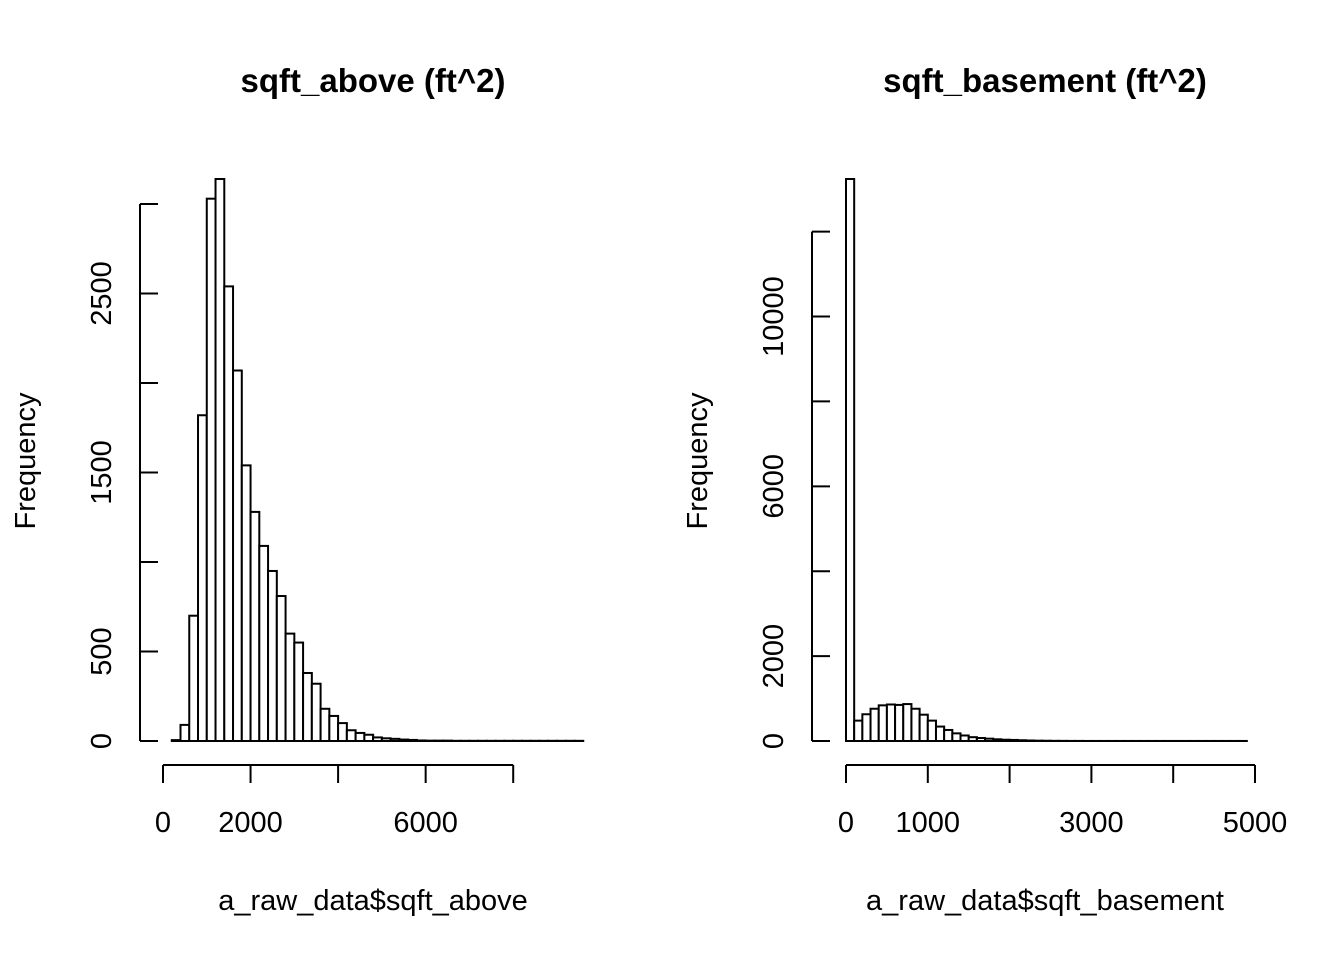  What do you see at coordinates (928, 823) in the screenshot?
I see `x-tick-label: 1000` at bounding box center [928, 823].